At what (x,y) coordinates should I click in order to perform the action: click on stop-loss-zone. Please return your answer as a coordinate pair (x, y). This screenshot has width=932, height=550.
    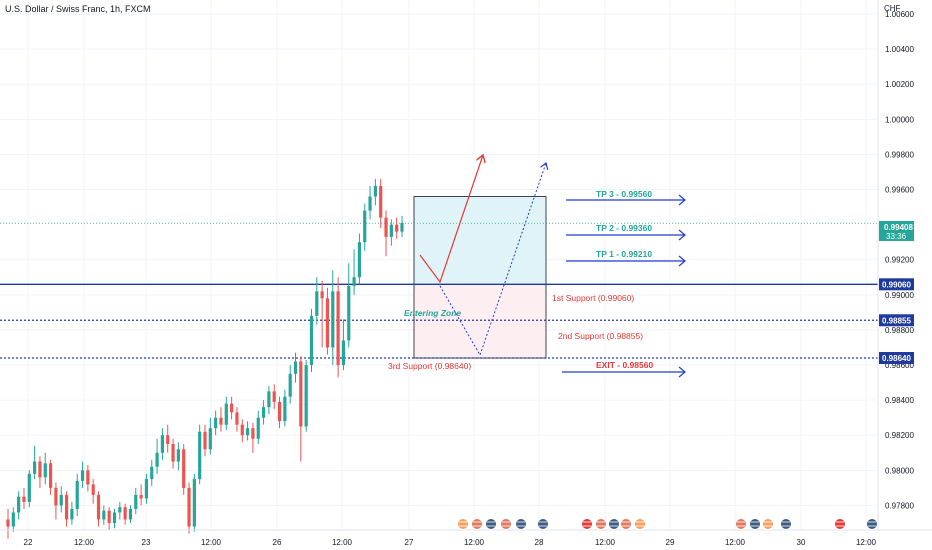
    Looking at the image, I should click on (480, 321).